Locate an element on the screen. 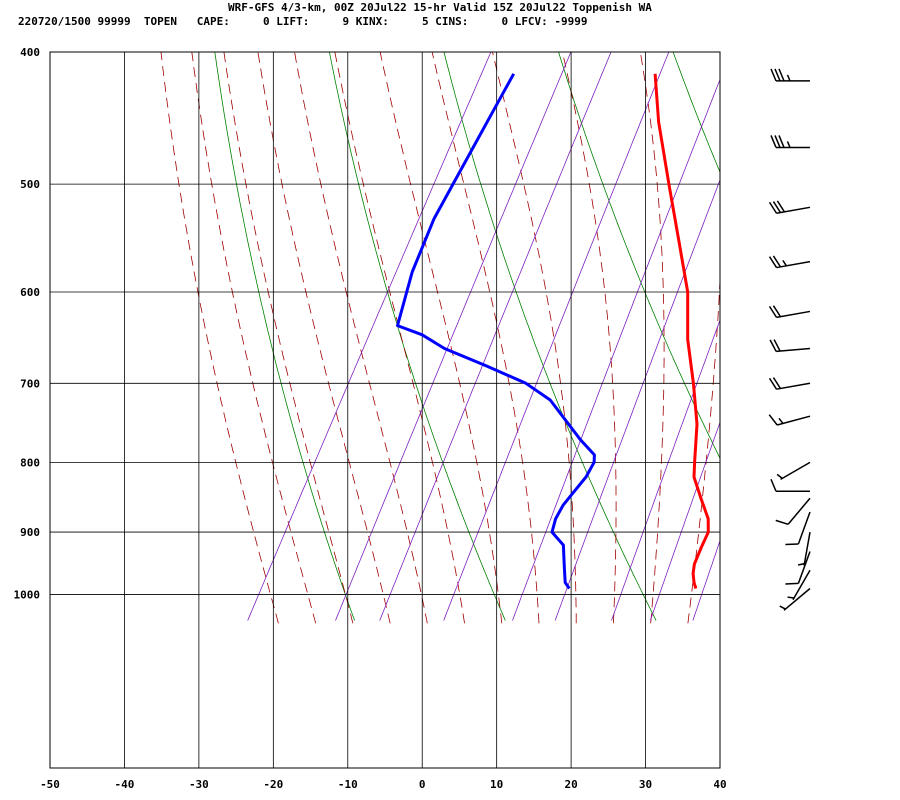  x-tick-label: 0 is located at coordinates (422, 784).